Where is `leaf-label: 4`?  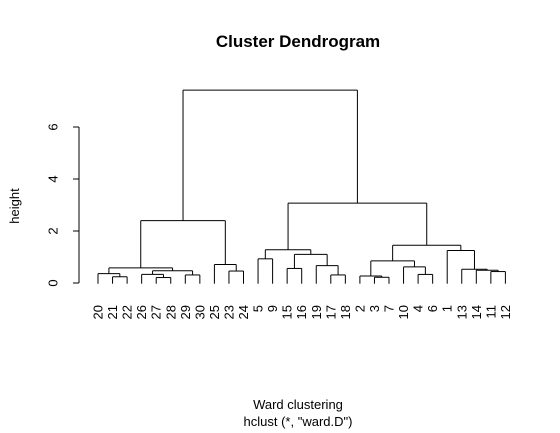 leaf-label: 4 is located at coordinates (418, 308).